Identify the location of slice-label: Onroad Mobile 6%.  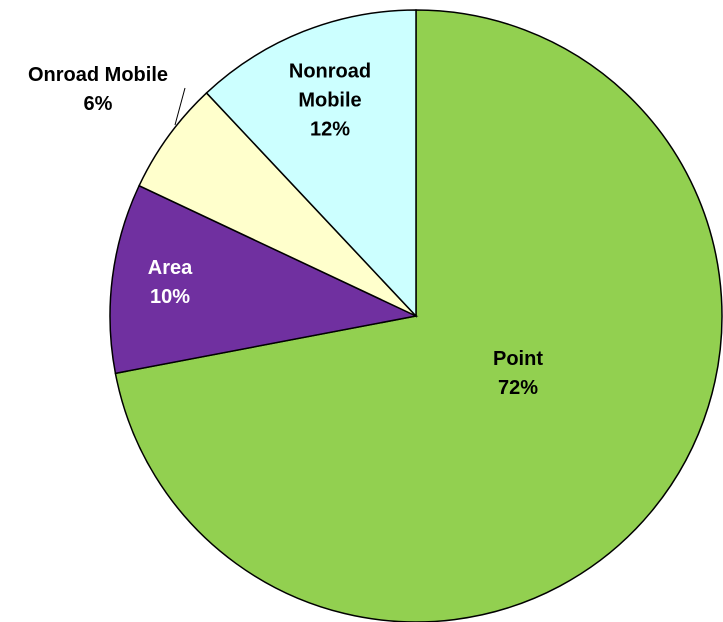
(99, 90).